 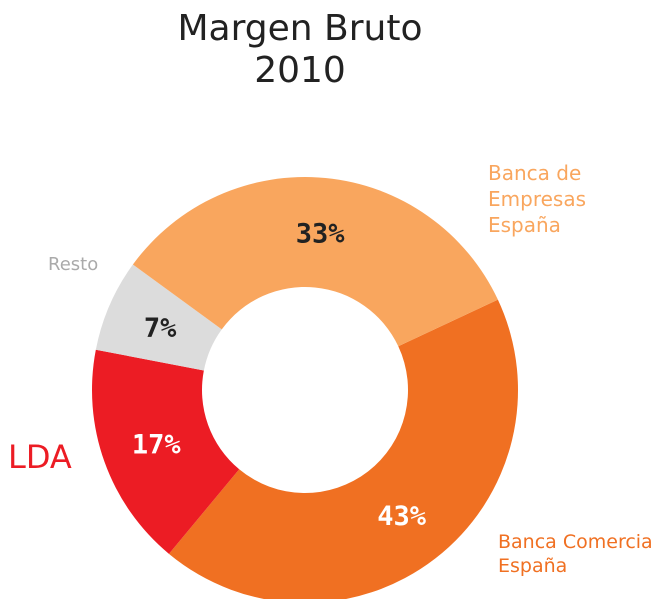 What do you see at coordinates (40, 457) in the screenshot?
I see `category-label: LDA` at bounding box center [40, 457].